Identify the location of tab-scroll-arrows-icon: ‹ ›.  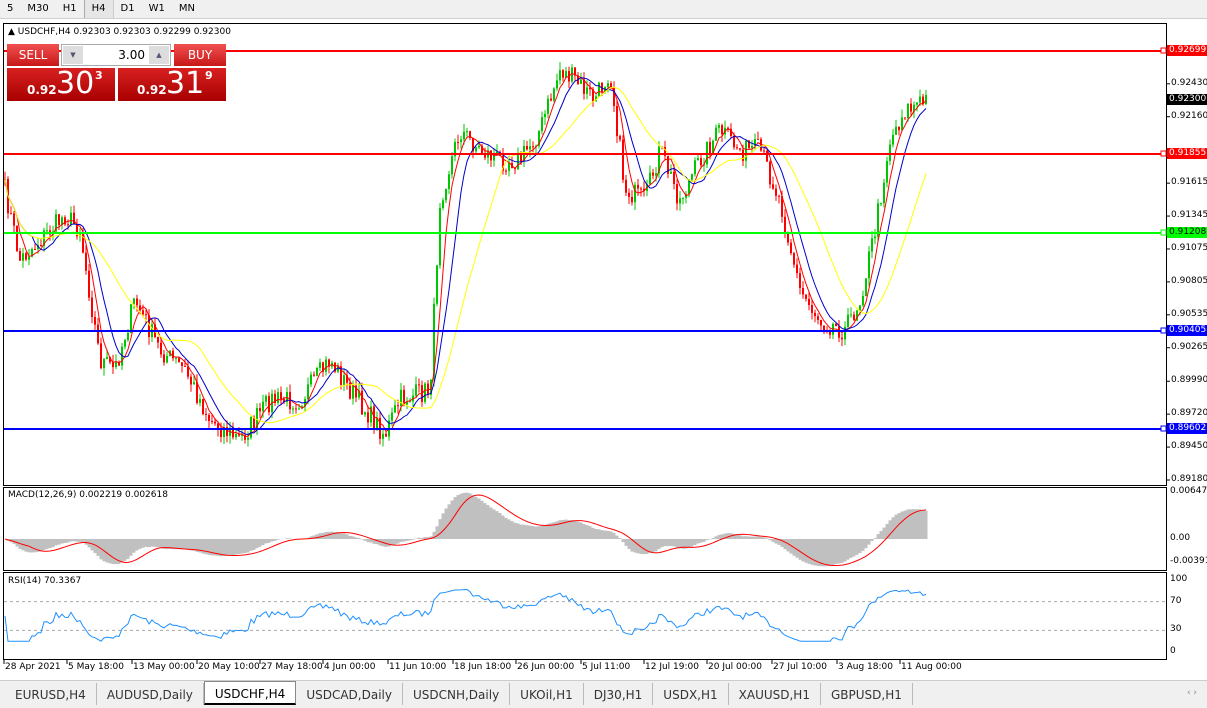
(1191, 693).